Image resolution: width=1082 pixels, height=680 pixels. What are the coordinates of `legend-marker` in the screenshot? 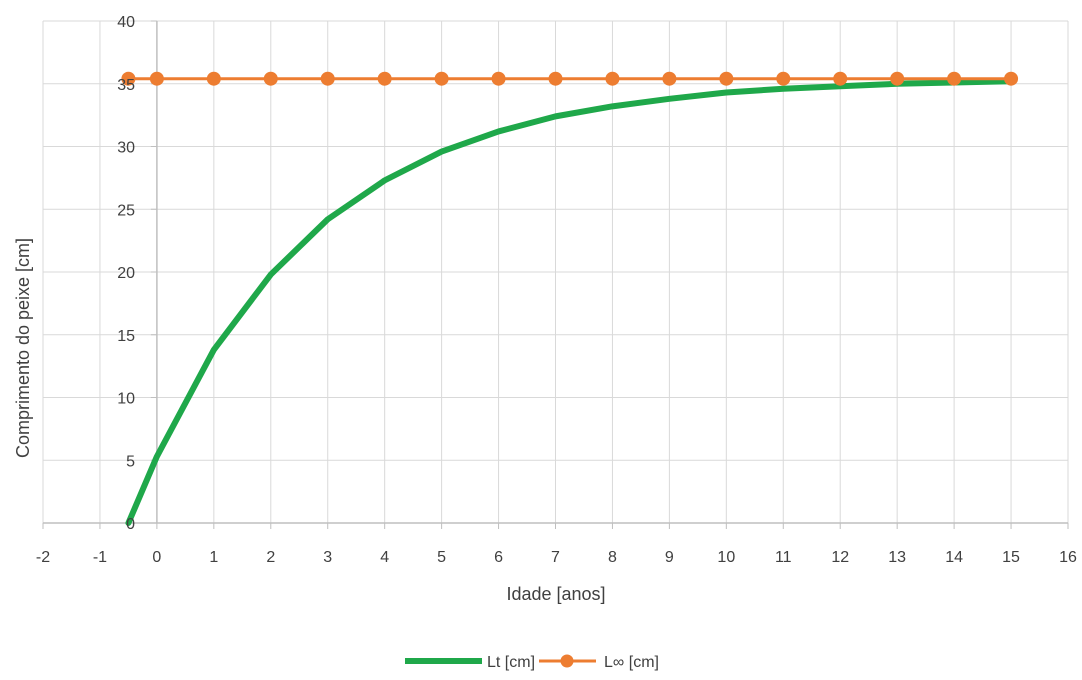 It's located at (567, 661).